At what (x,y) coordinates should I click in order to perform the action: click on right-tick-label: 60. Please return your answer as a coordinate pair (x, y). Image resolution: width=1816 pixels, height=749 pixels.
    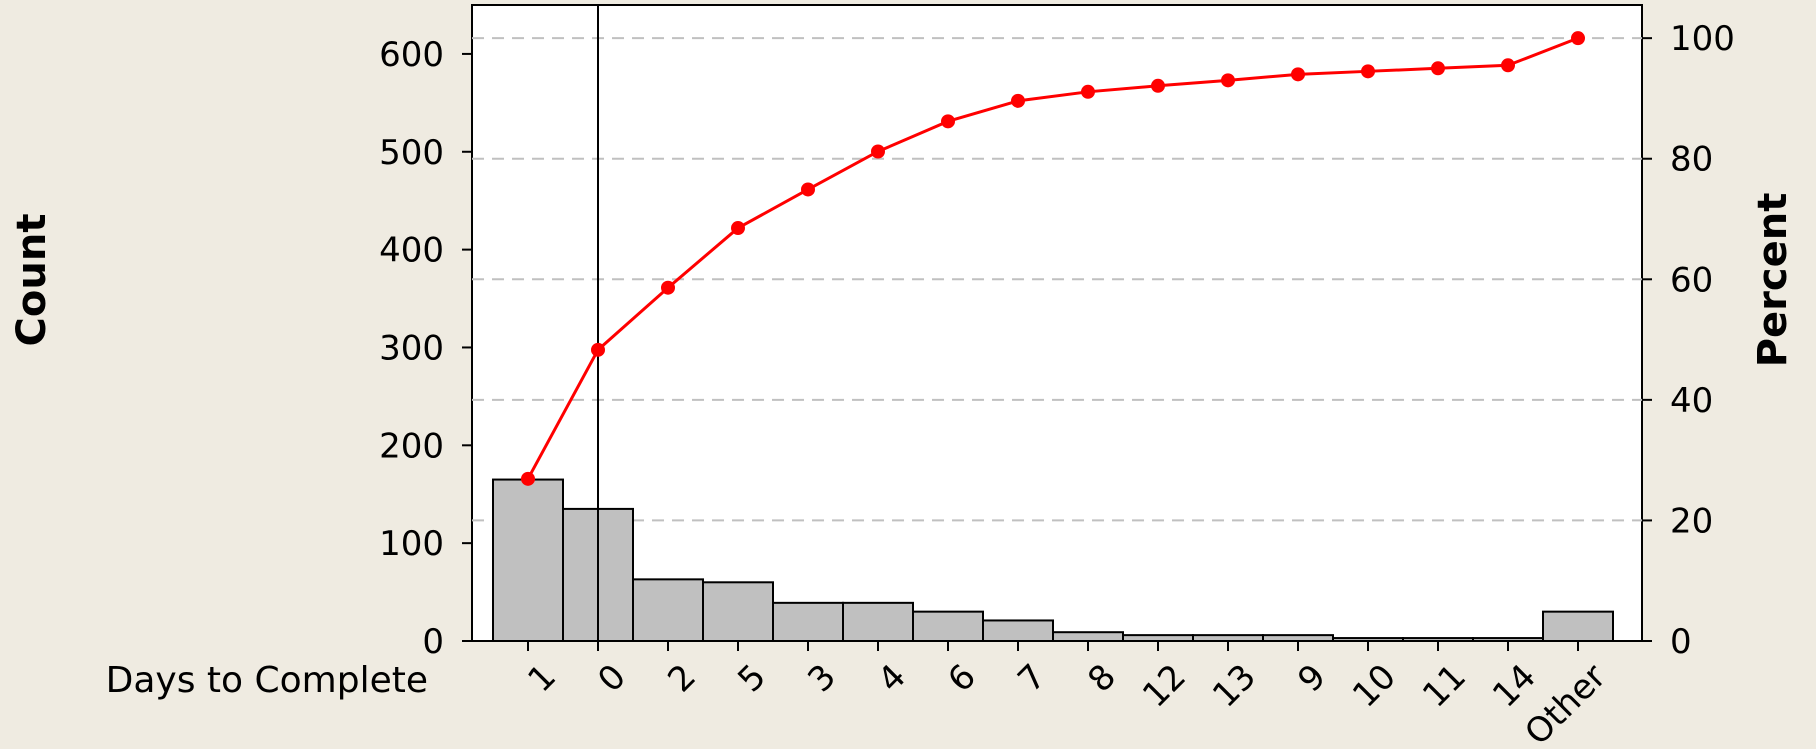
    Looking at the image, I should click on (1691, 280).